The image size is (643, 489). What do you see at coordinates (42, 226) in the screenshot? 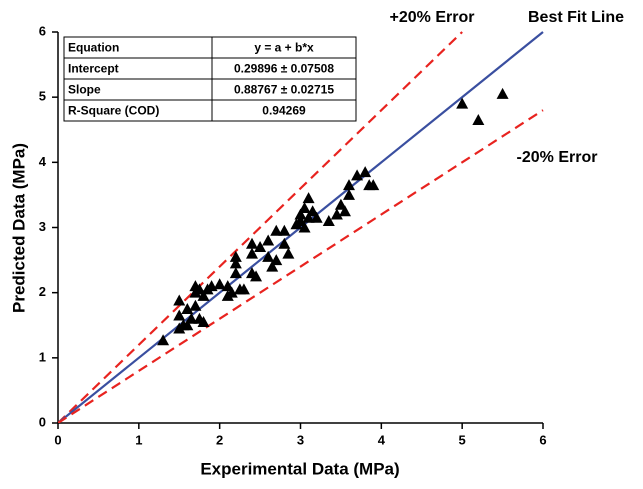
I see `y-tick-label: 3` at bounding box center [42, 226].